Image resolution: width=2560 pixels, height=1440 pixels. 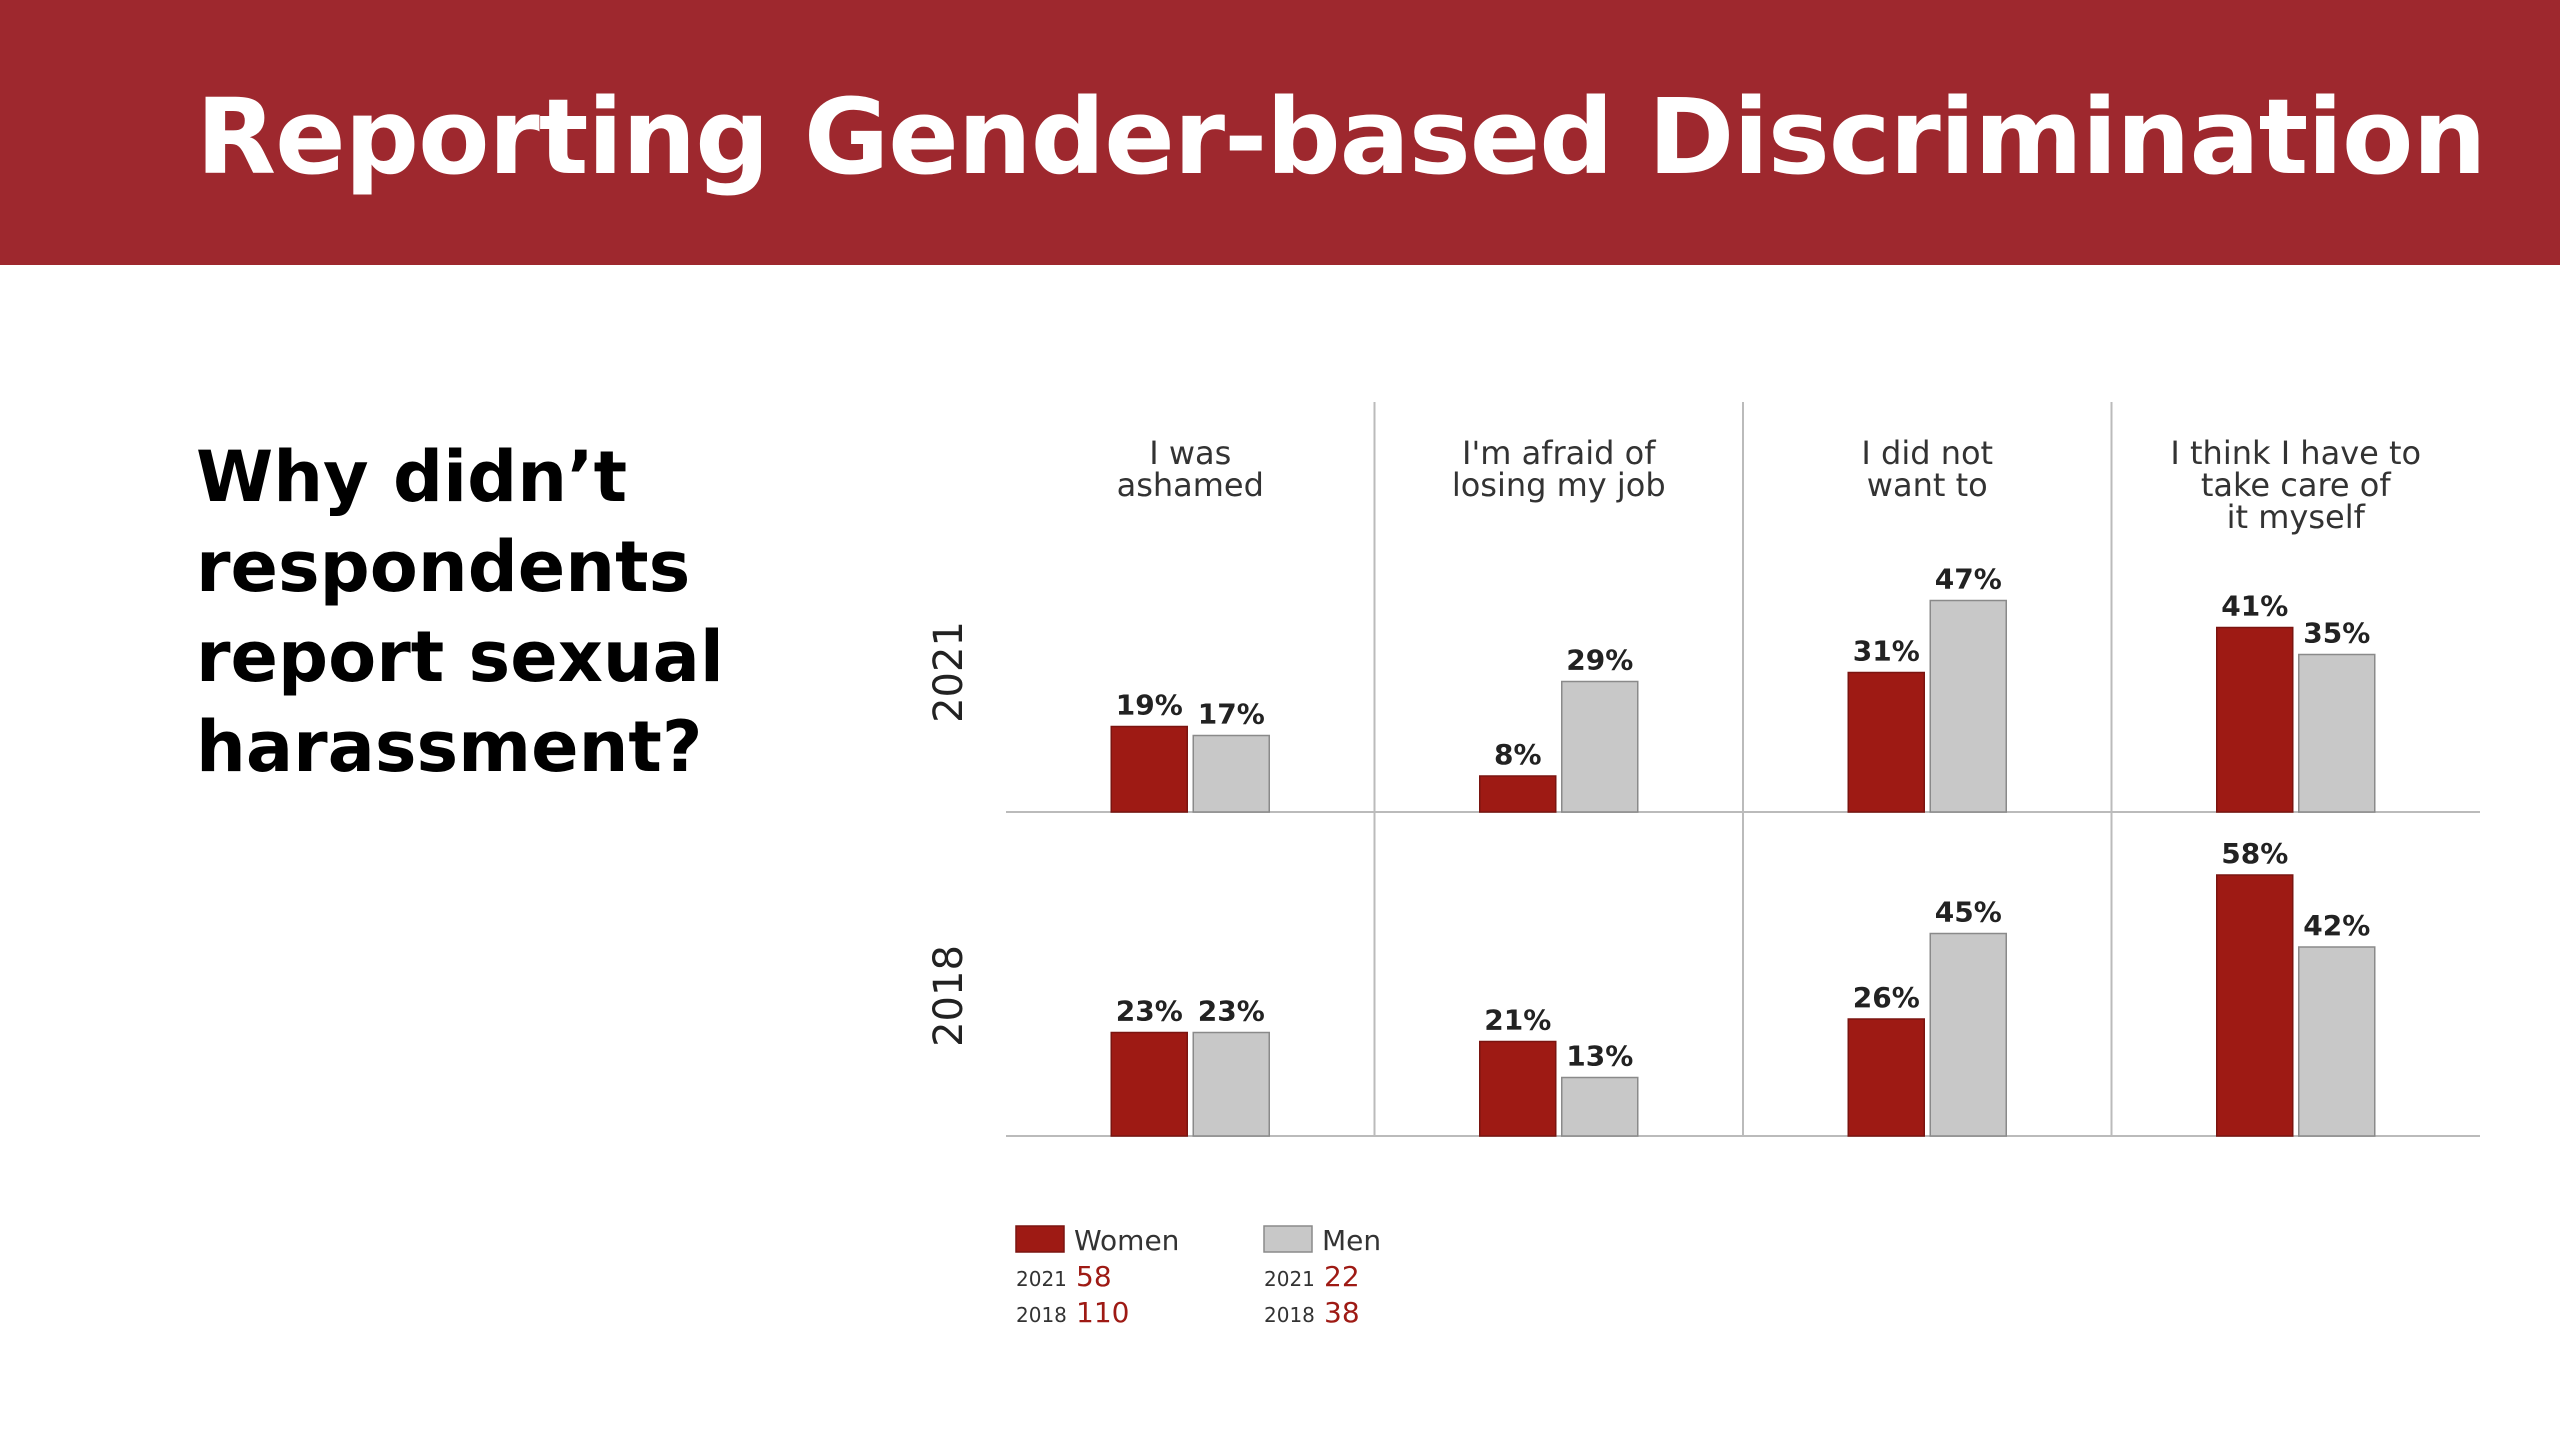 I want to click on category-label: take care of, so click(x=2296, y=485).